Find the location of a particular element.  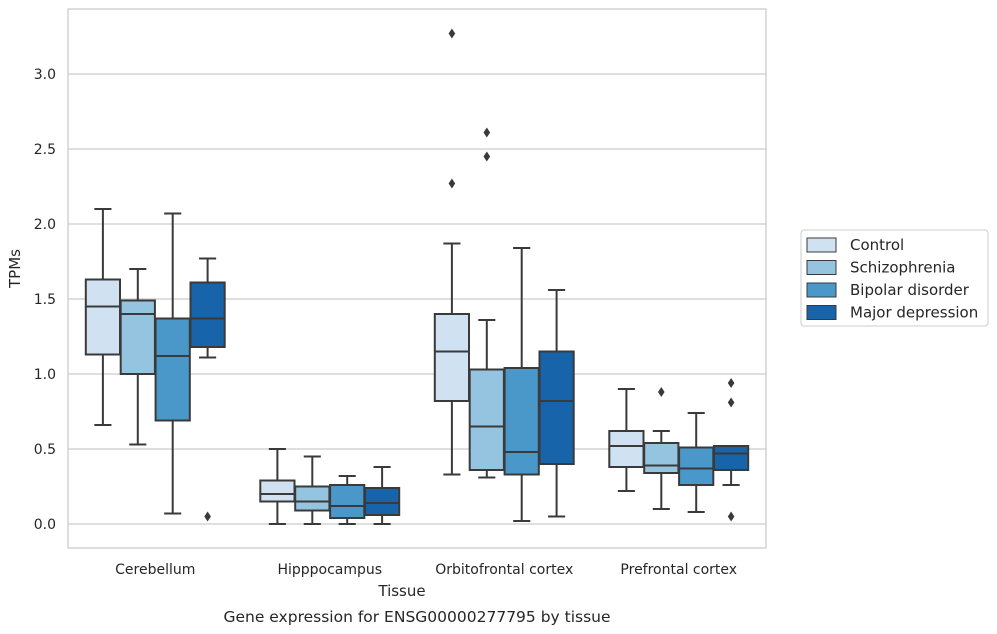

y-tick-label: 2.5 is located at coordinates (45, 150).